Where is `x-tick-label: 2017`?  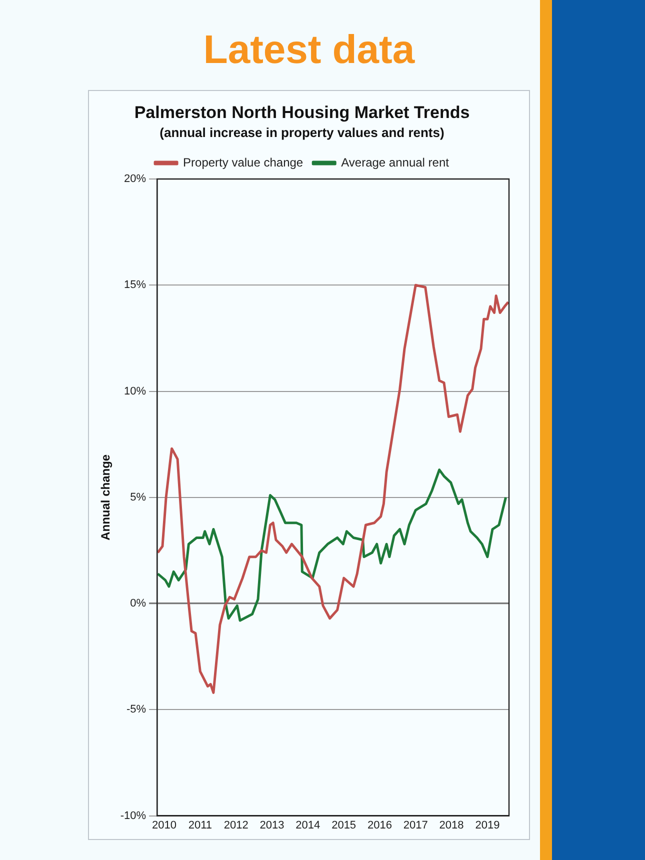
x-tick-label: 2017 is located at coordinates (415, 825).